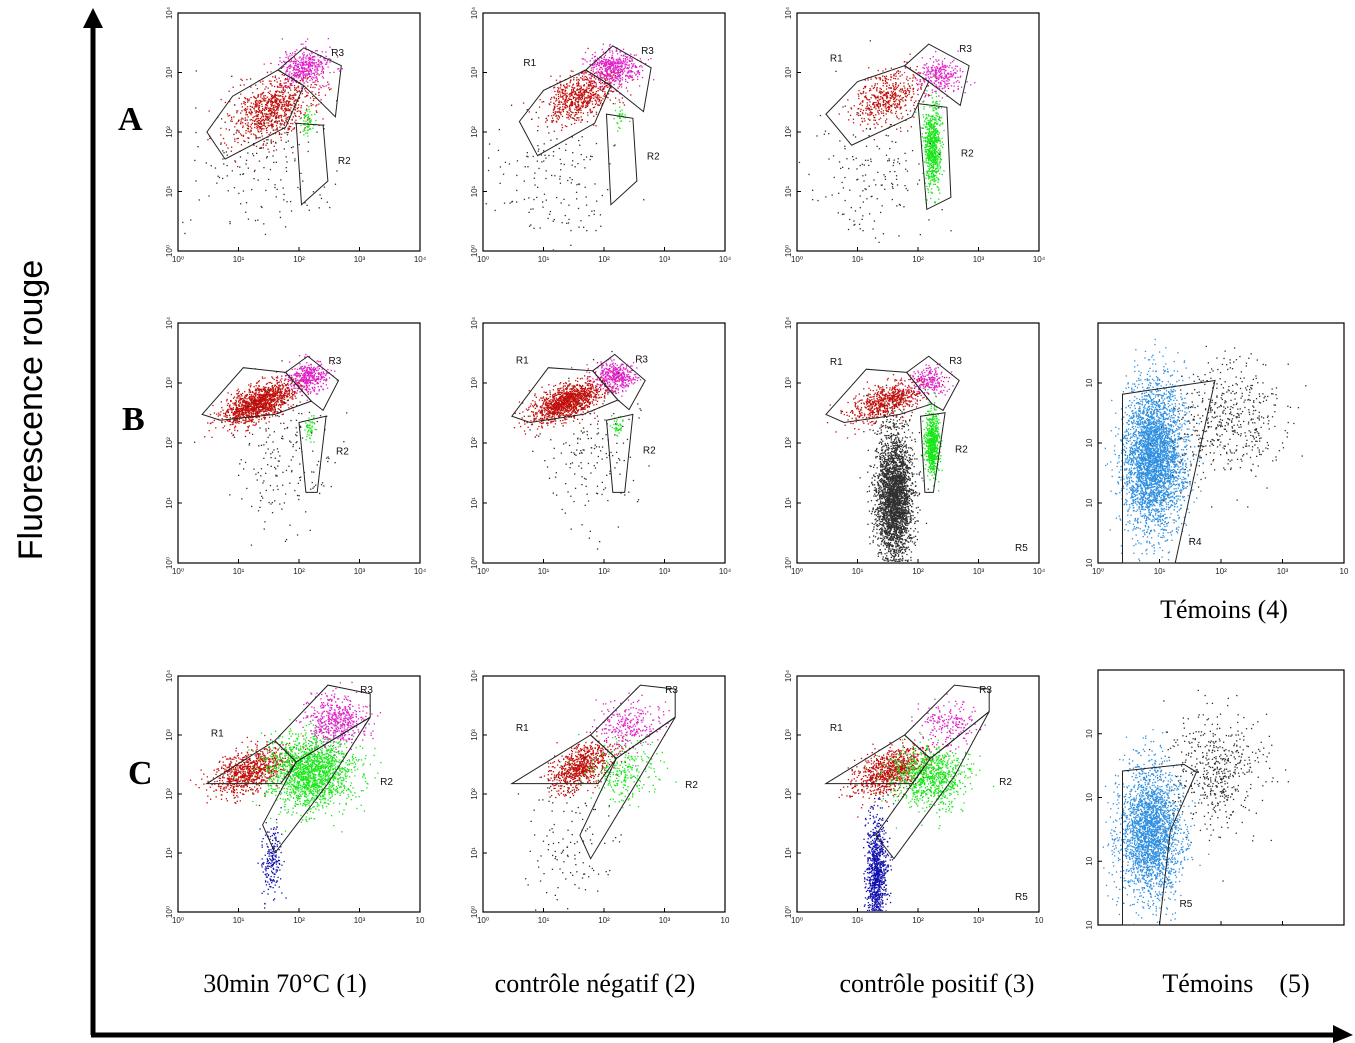 The image size is (1355, 1043). What do you see at coordinates (93, 18) in the screenshot?
I see `y-axis-arrowhead` at bounding box center [93, 18].